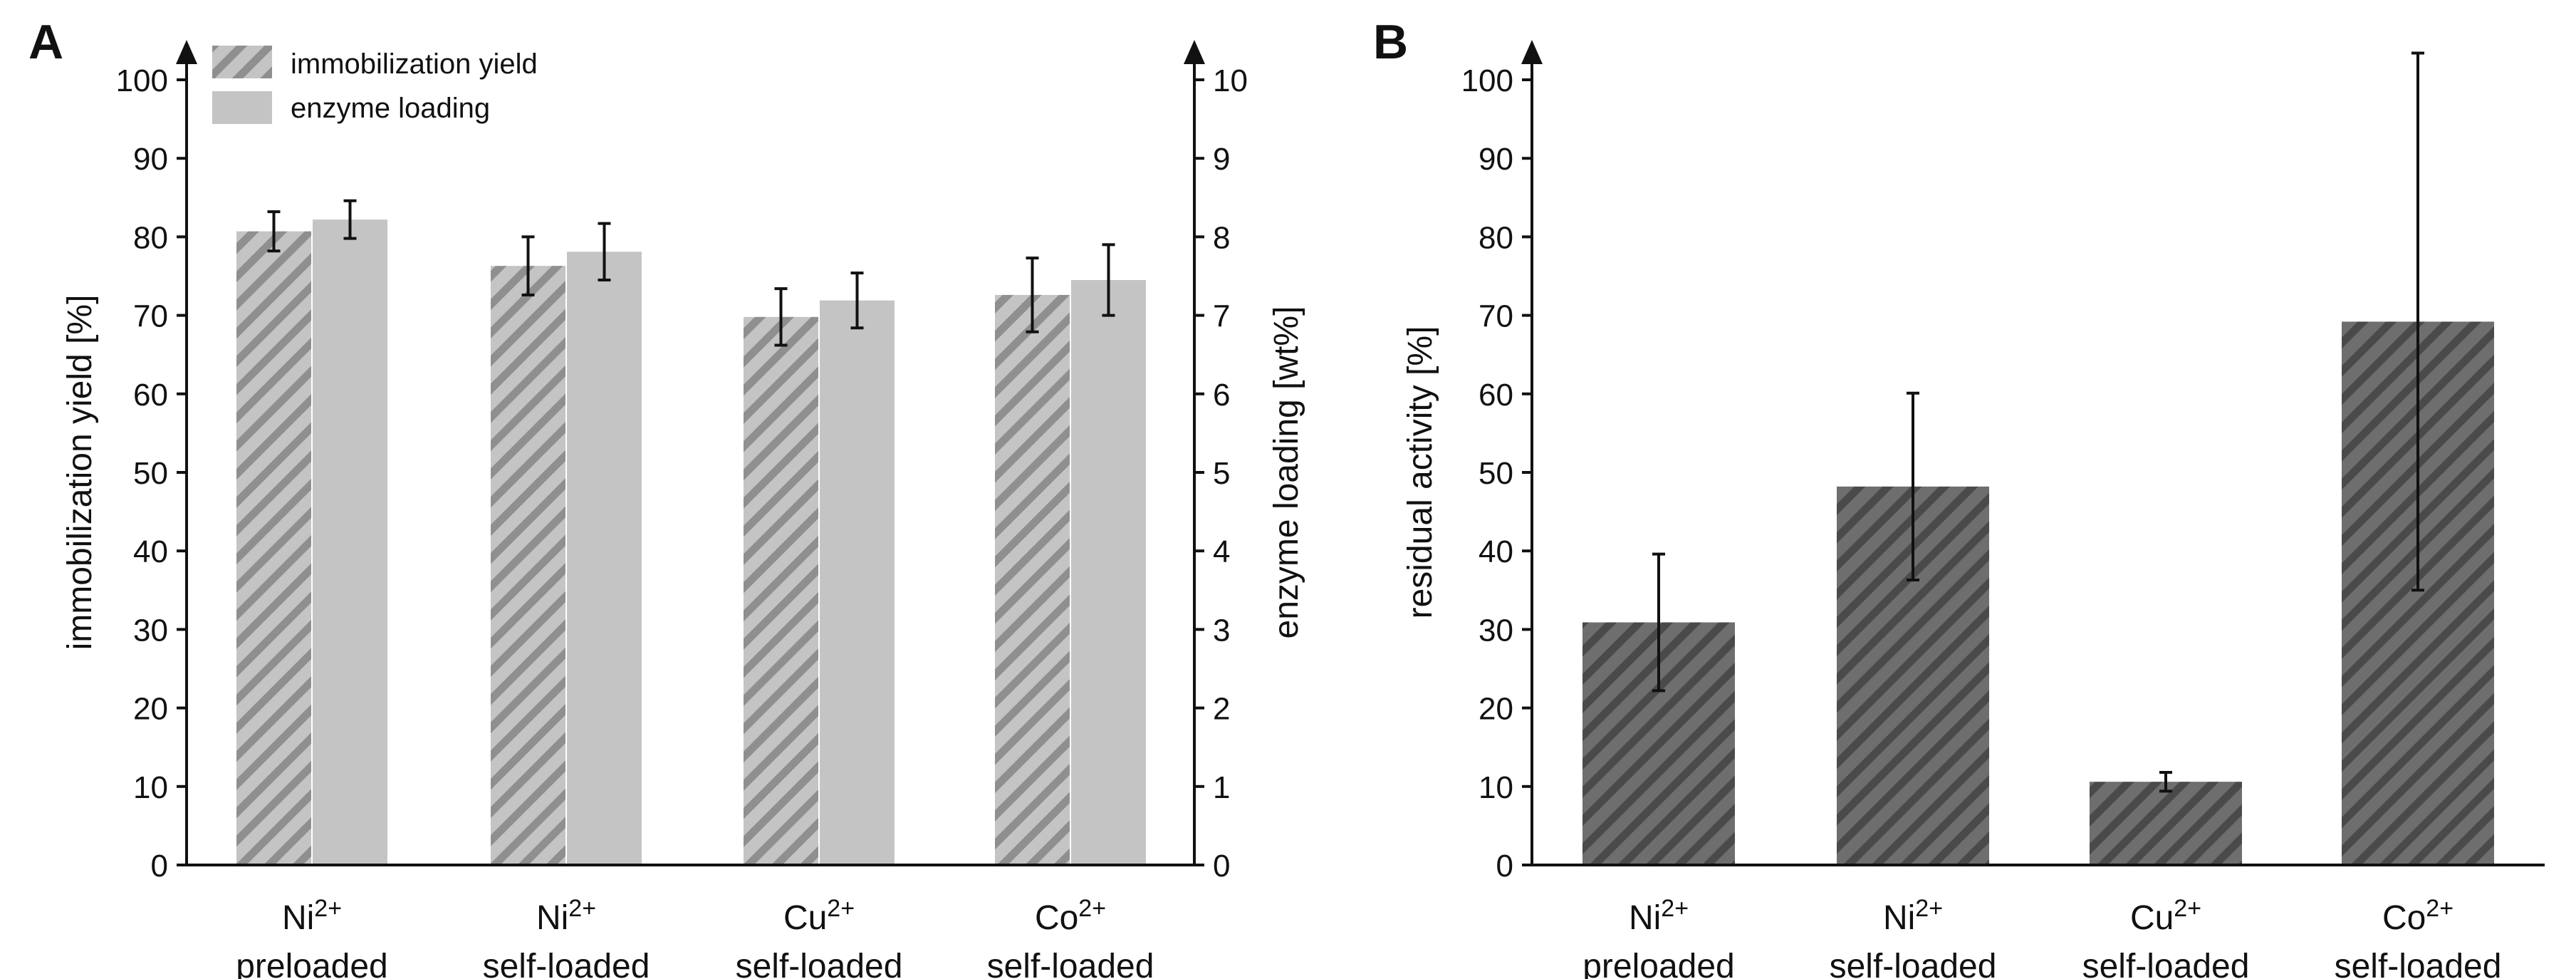  I want to click on y-axis-title-right-a: enzyme loading [wt%], so click(1286, 472).